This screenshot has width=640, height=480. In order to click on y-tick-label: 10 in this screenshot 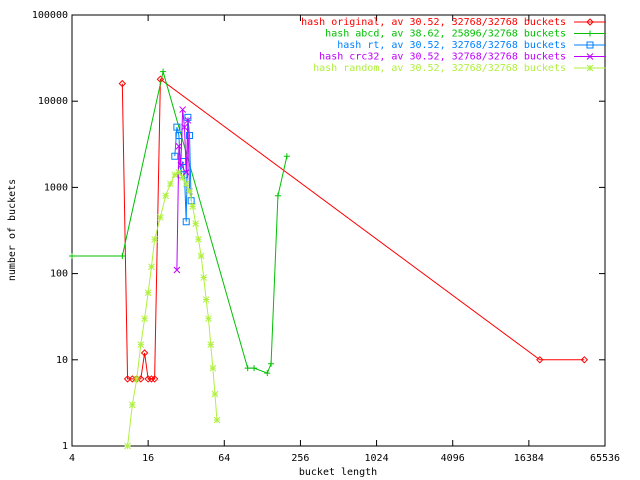, I will do `click(62, 360)`.